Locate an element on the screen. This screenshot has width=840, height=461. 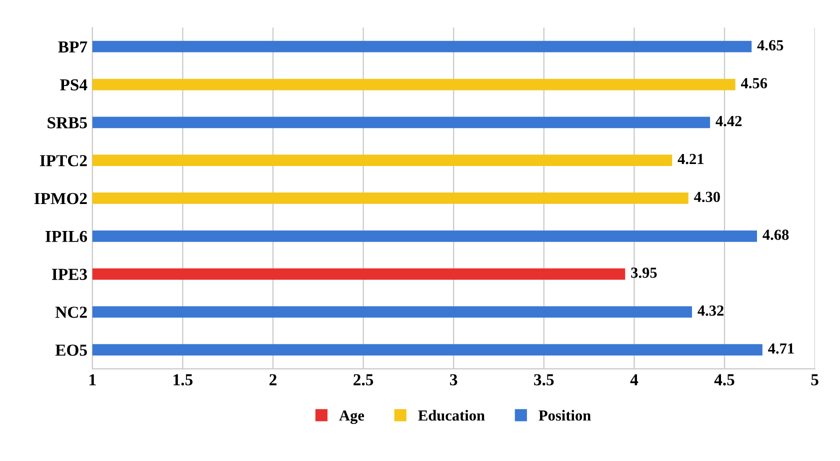
x-tick-label: 4.5 is located at coordinates (724, 380).